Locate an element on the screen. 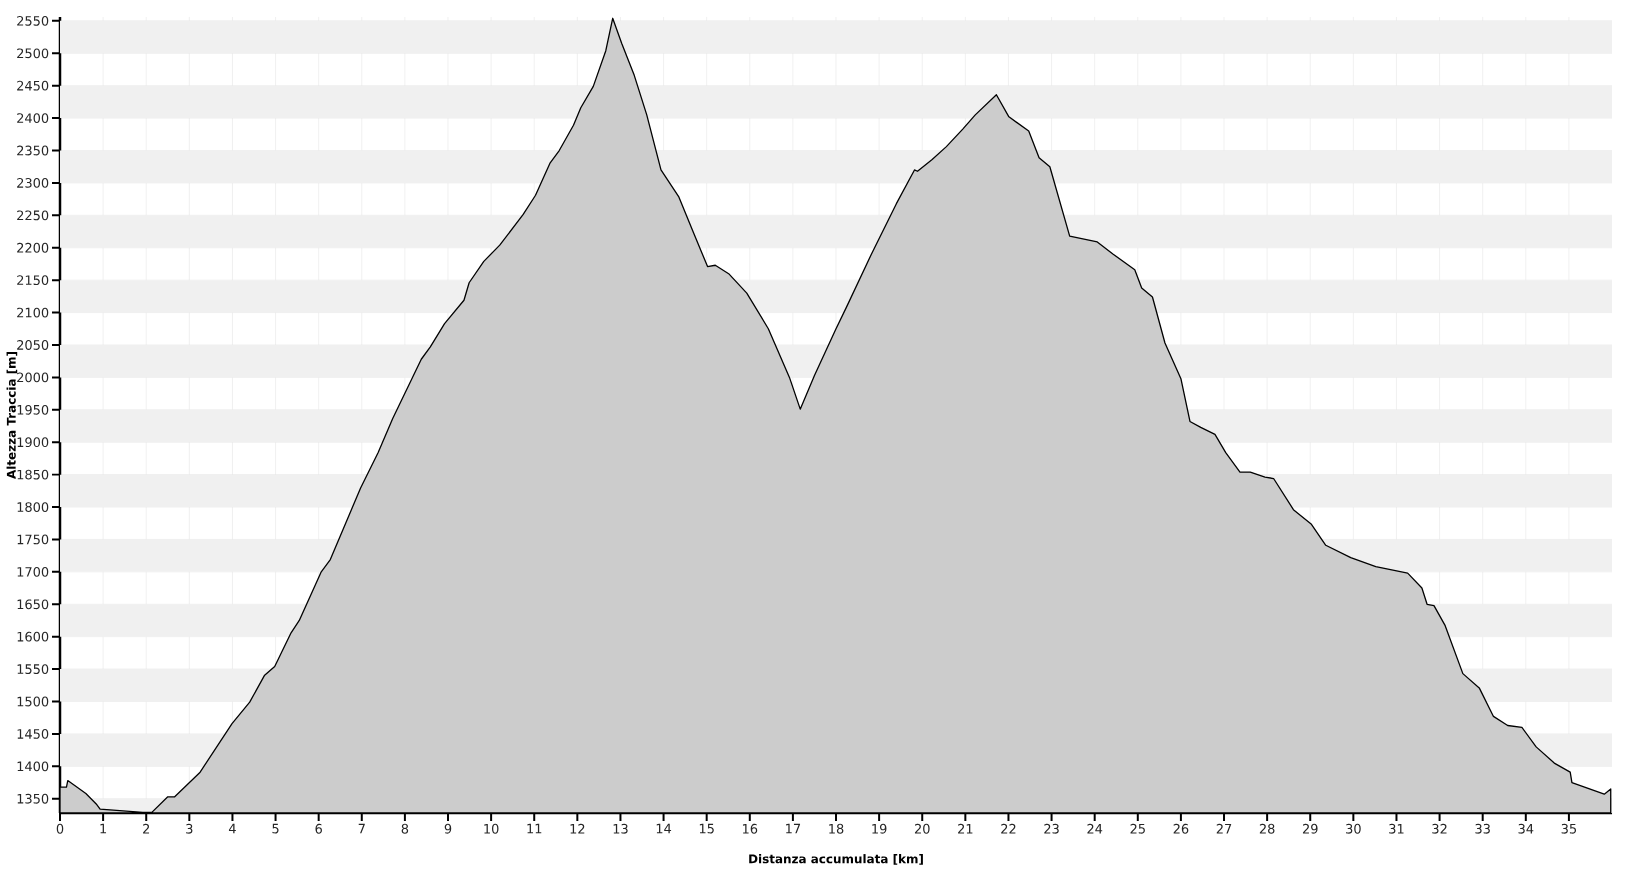 The height and width of the screenshot is (877, 1638). y-tick-label: 1550 is located at coordinates (33, 669).